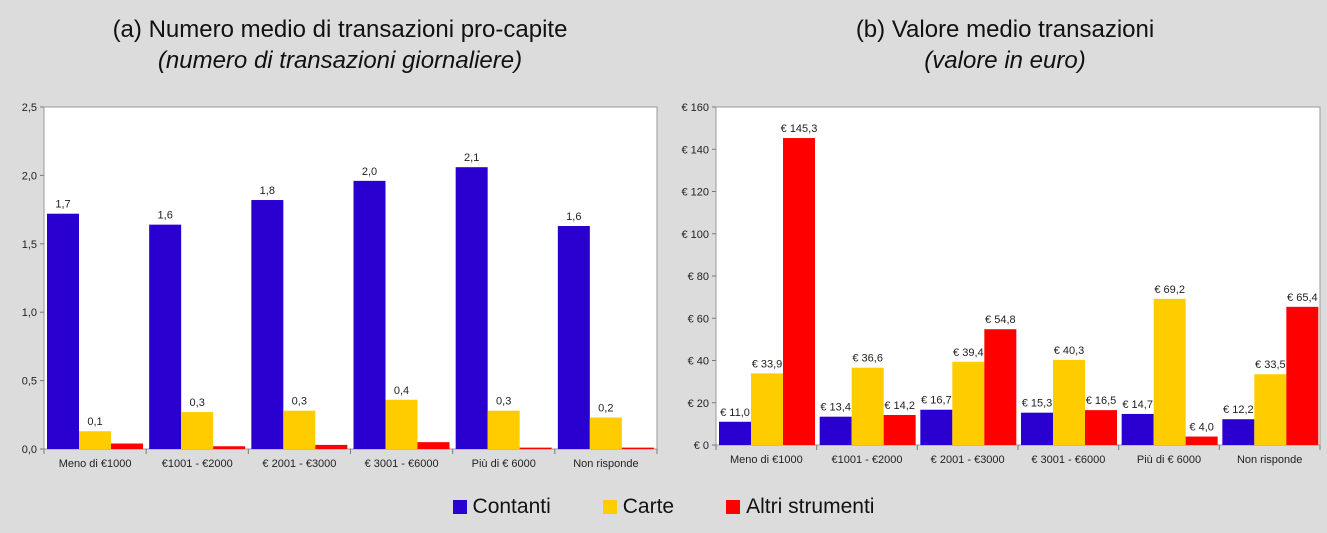 The image size is (1327, 533). I want to click on chart-b-data-label: € 13,4, so click(835, 408).